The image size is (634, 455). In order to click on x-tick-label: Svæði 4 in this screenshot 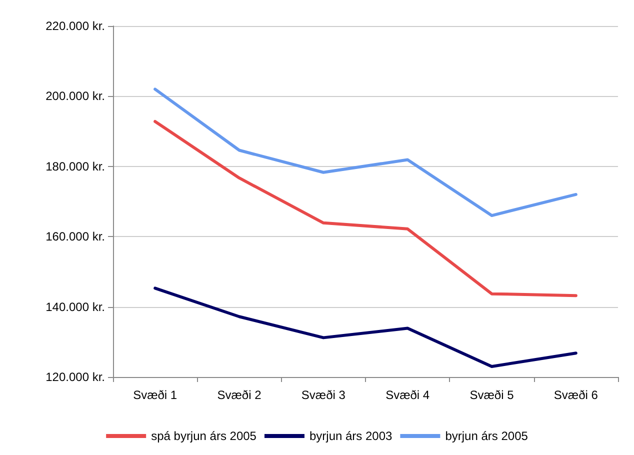, I will do `click(408, 395)`.